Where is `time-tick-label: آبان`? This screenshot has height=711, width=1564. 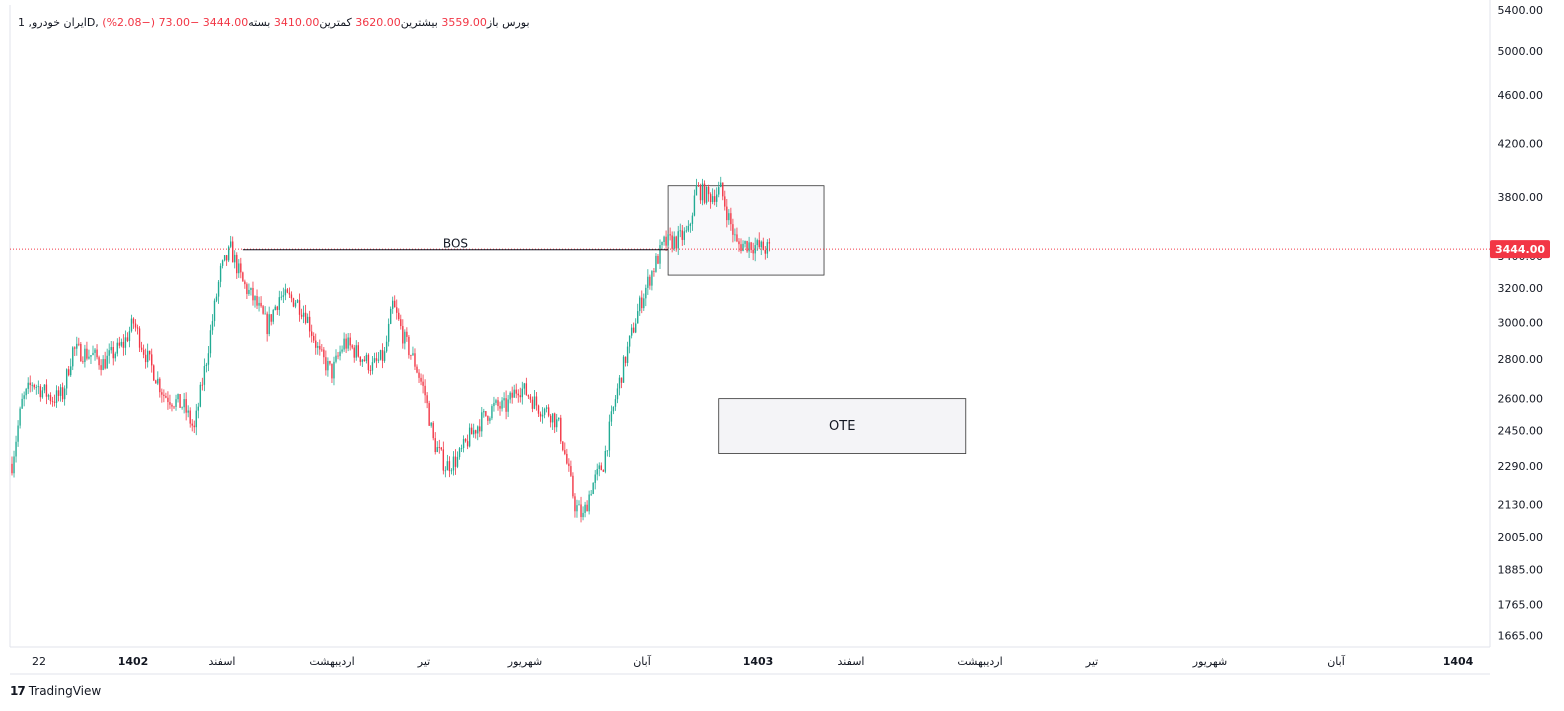 time-tick-label: آبان is located at coordinates (642, 661).